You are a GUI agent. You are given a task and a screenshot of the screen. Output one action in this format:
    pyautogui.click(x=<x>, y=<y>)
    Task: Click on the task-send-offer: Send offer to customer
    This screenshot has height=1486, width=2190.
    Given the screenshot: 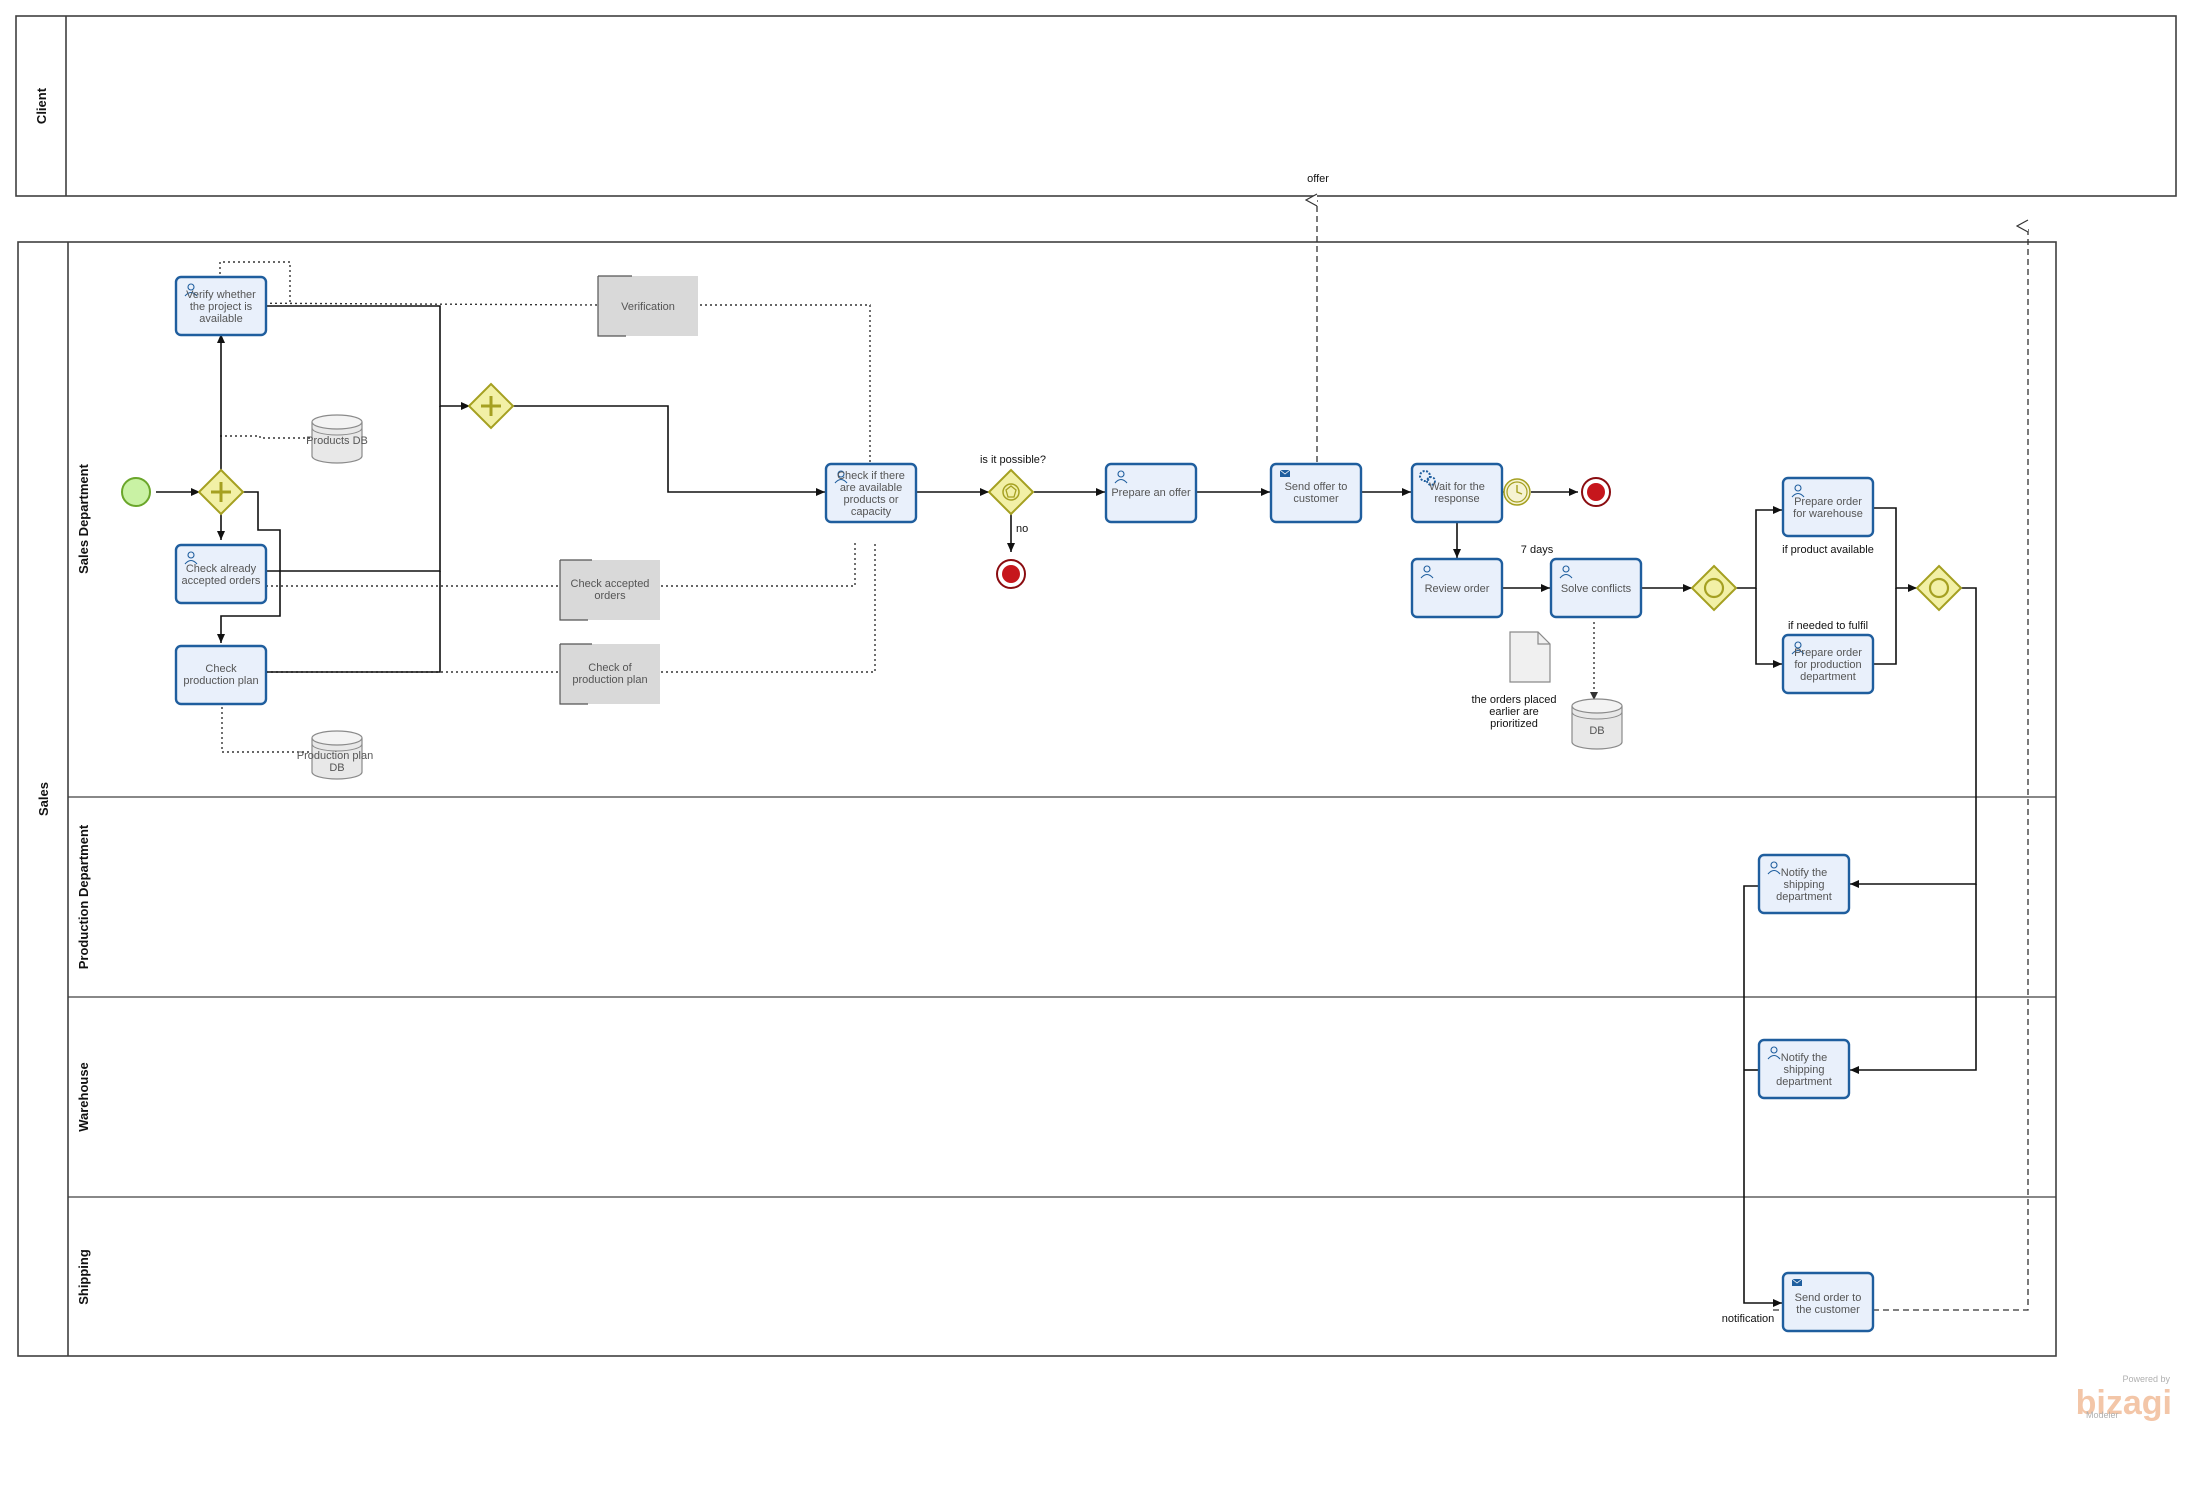 What is the action you would take?
    pyautogui.click(x=1316, y=493)
    